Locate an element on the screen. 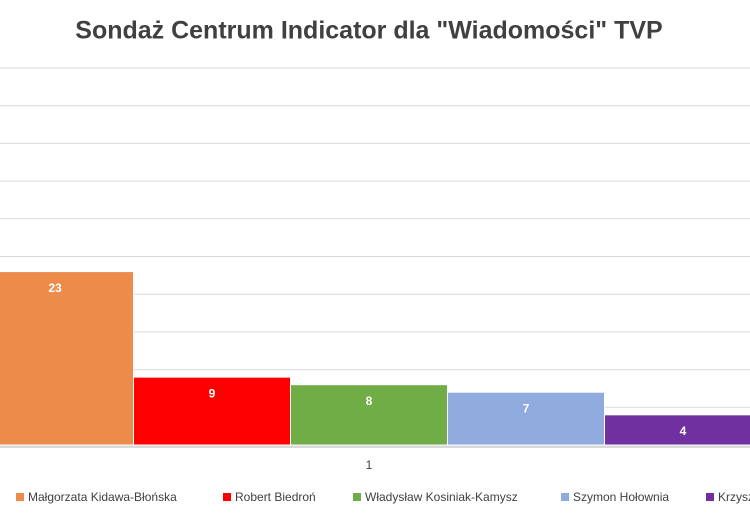  value-label: 23 is located at coordinates (55, 288).